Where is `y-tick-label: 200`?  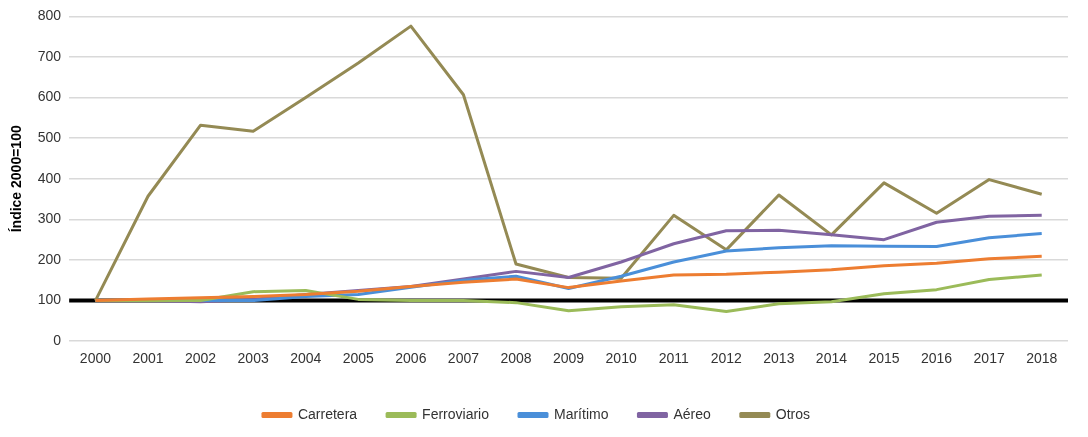 y-tick-label: 200 is located at coordinates (49, 258).